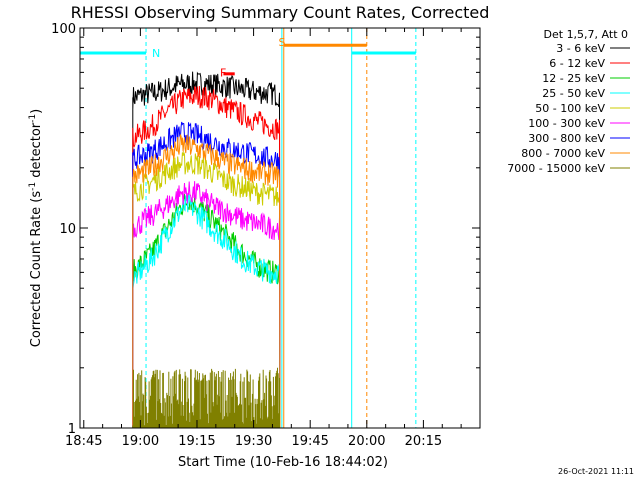 The width and height of the screenshot is (640, 480). What do you see at coordinates (566, 138) in the screenshot?
I see `legend-label-6: 300 - 800 keV` at bounding box center [566, 138].